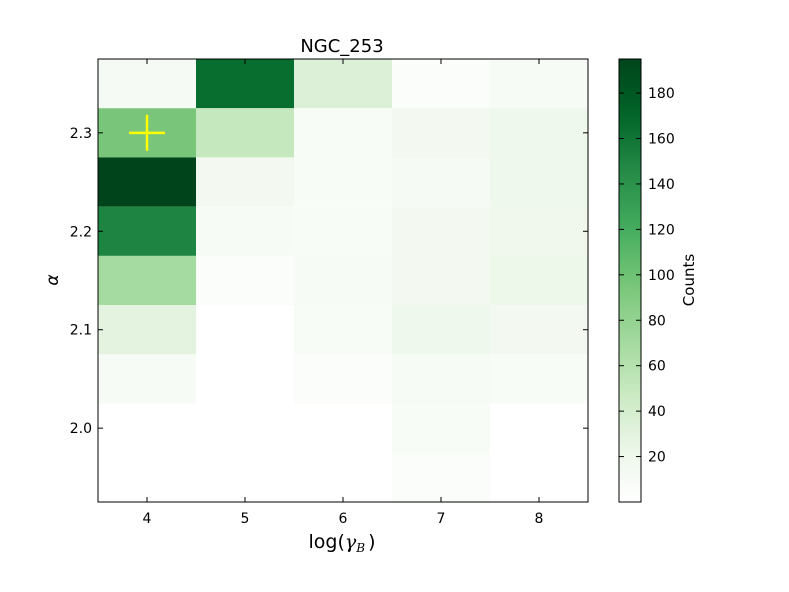 This screenshot has height=592, width=789. I want to click on colorbar-tick-label: 20, so click(657, 458).